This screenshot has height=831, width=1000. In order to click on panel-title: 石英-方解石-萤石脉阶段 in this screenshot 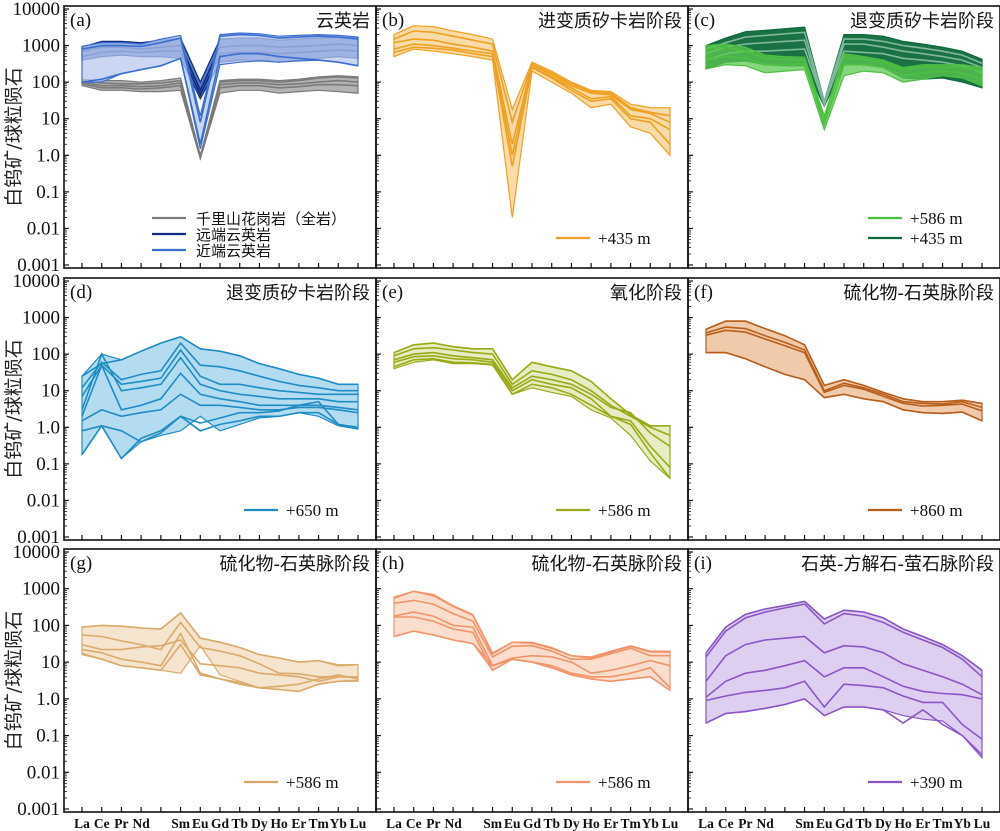, I will do `click(897, 564)`.